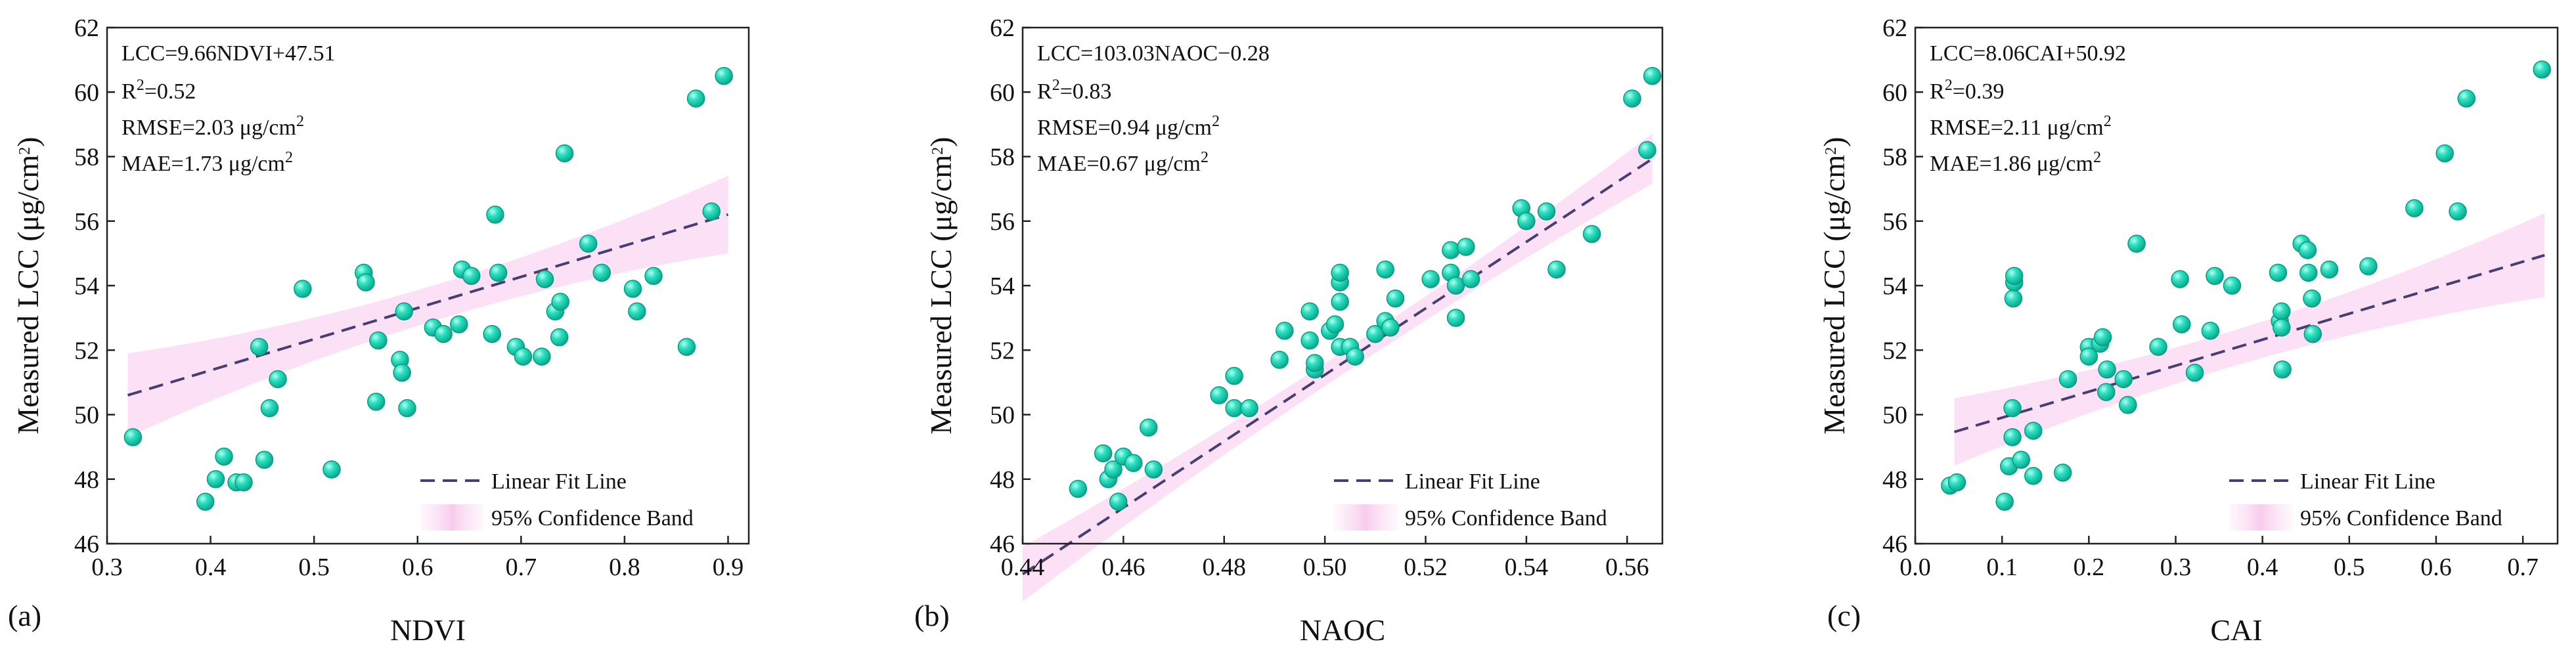  Describe the element at coordinates (213, 126) in the screenshot. I see `rmse: RMSE=2.03 μg/cm2` at that location.